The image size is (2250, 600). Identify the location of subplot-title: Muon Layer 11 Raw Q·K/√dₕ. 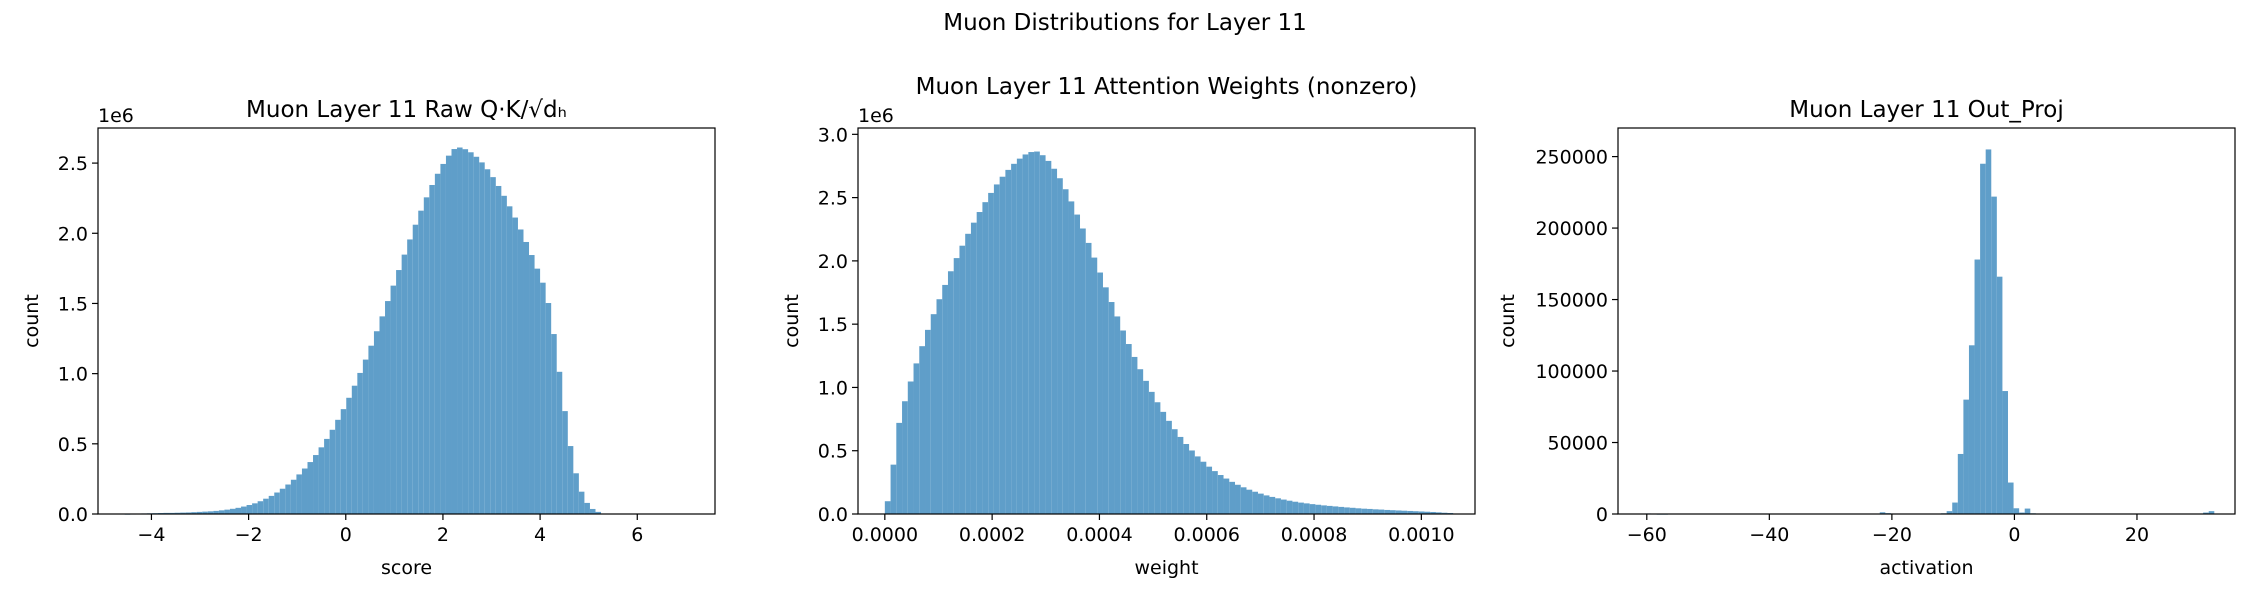
(406, 110).